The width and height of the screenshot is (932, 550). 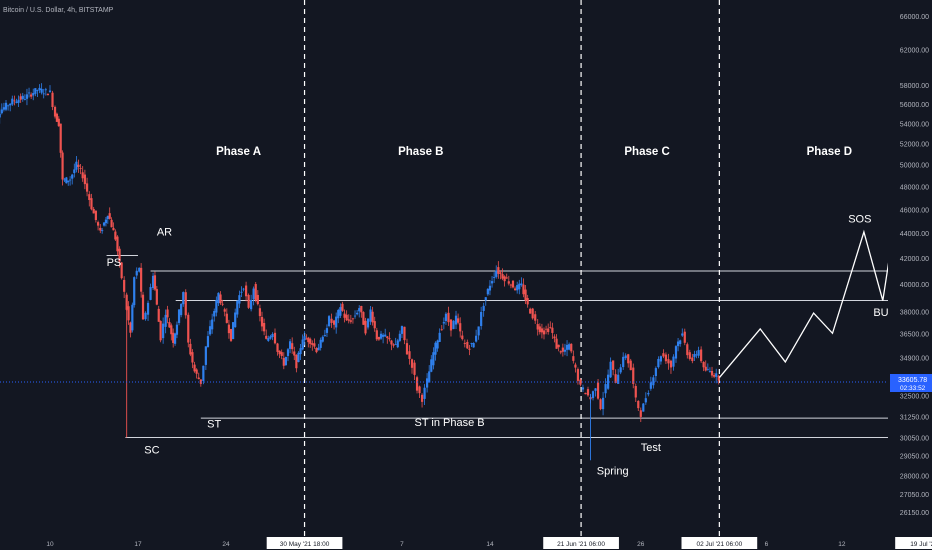 I want to click on price-tick-label: 44000.00, so click(x=914, y=234).